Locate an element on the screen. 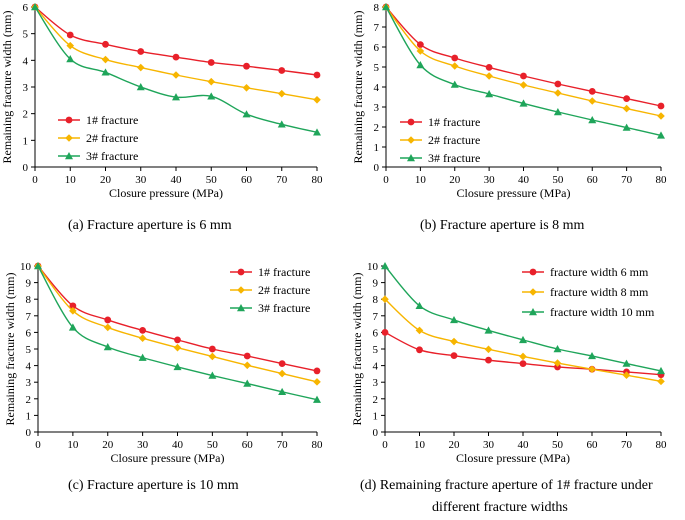  legend-label: 2# fracture is located at coordinates (284, 290).